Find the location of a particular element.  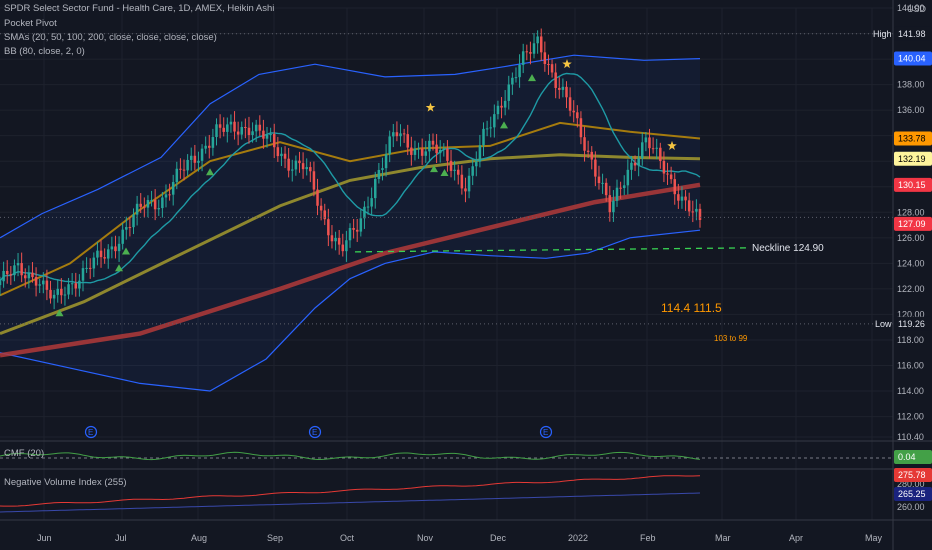

time-tick-label: Oct is located at coordinates (347, 538).